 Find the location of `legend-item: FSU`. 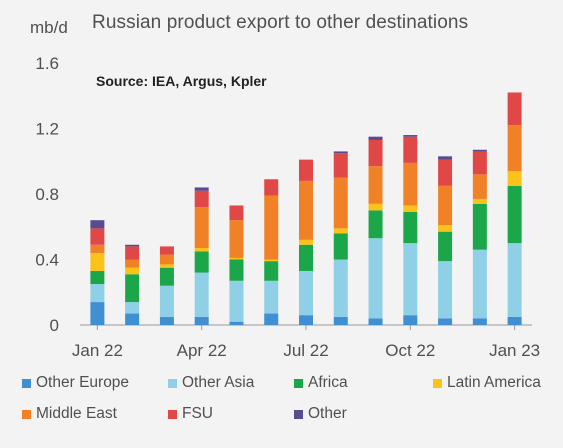

legend-item: FSU is located at coordinates (190, 414).